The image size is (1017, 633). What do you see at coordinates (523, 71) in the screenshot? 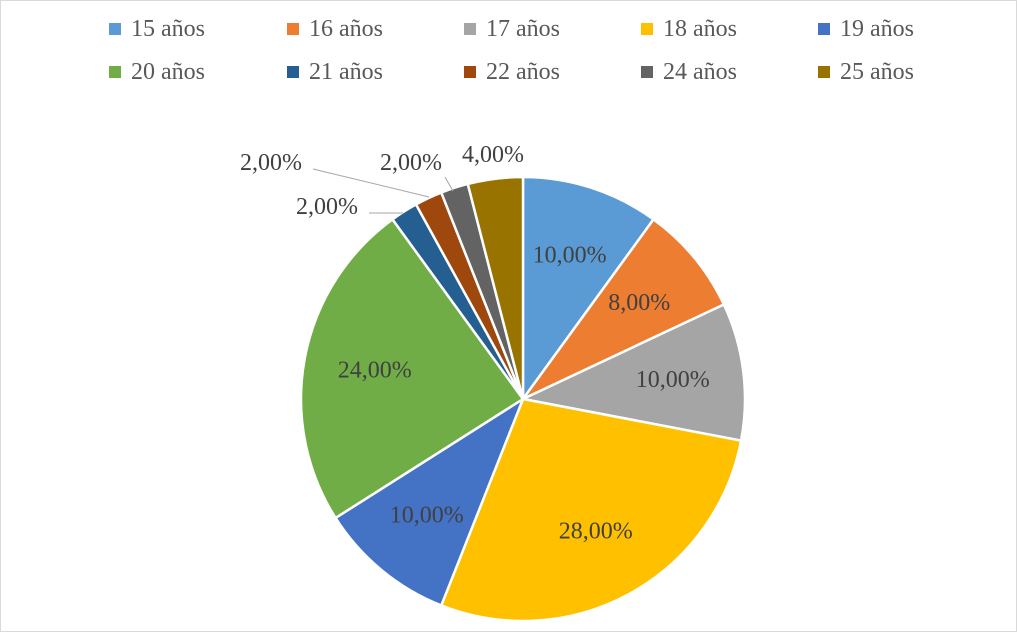
I see `legend-label: 22 años` at bounding box center [523, 71].